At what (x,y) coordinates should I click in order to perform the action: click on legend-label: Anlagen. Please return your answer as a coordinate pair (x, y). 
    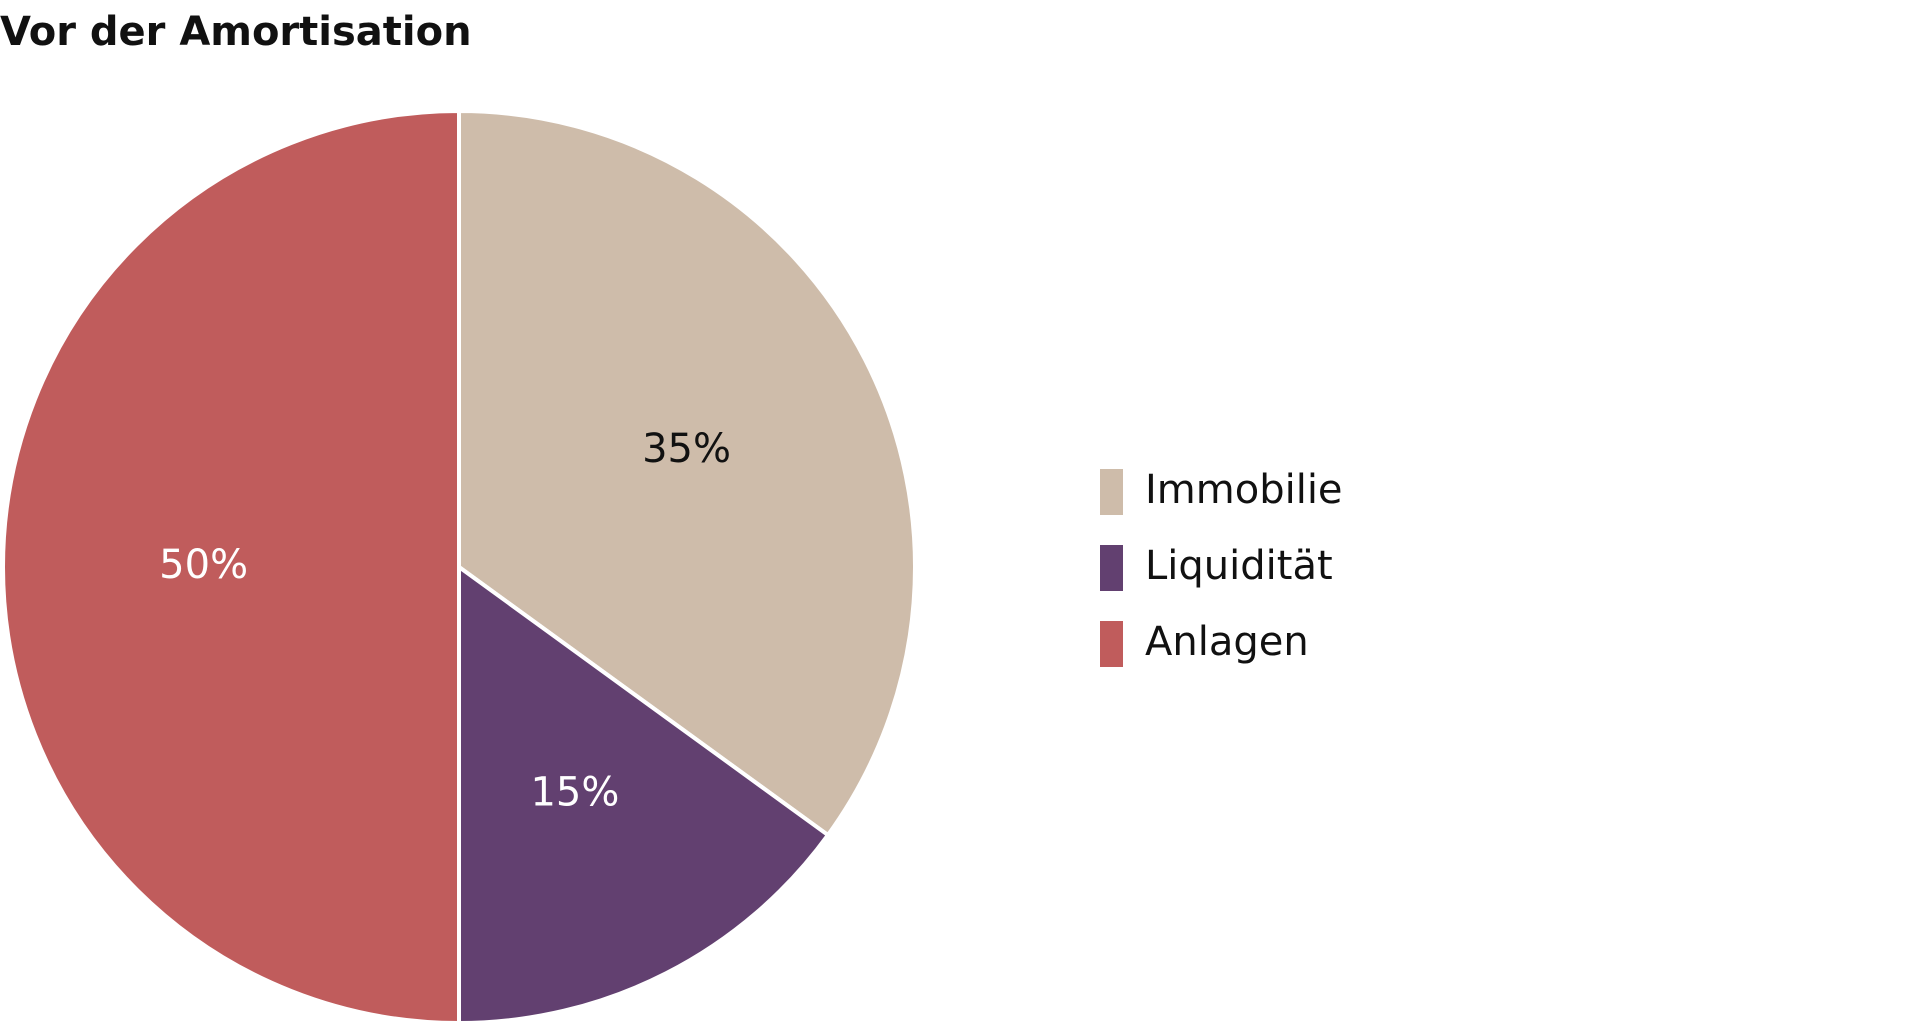
    Looking at the image, I should click on (1227, 642).